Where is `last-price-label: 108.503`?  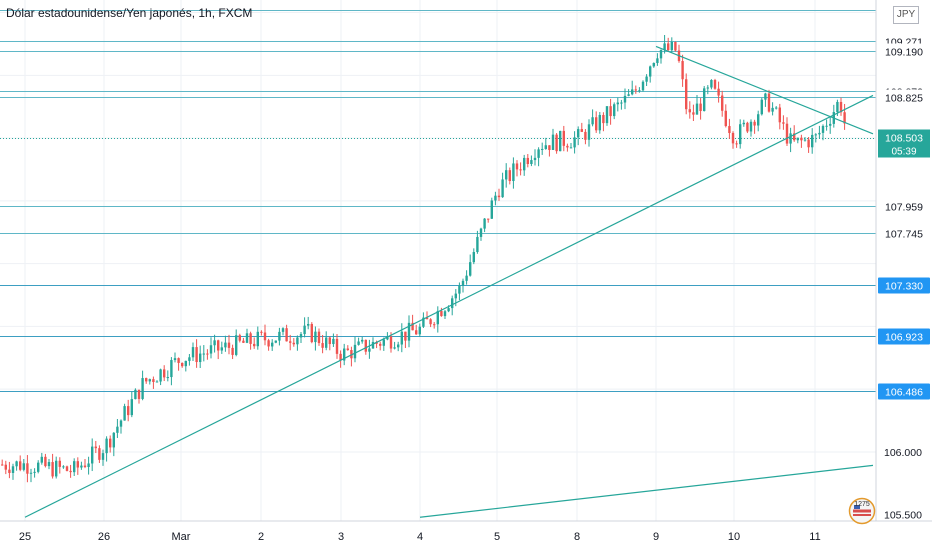
last-price-label: 108.503 is located at coordinates (904, 139).